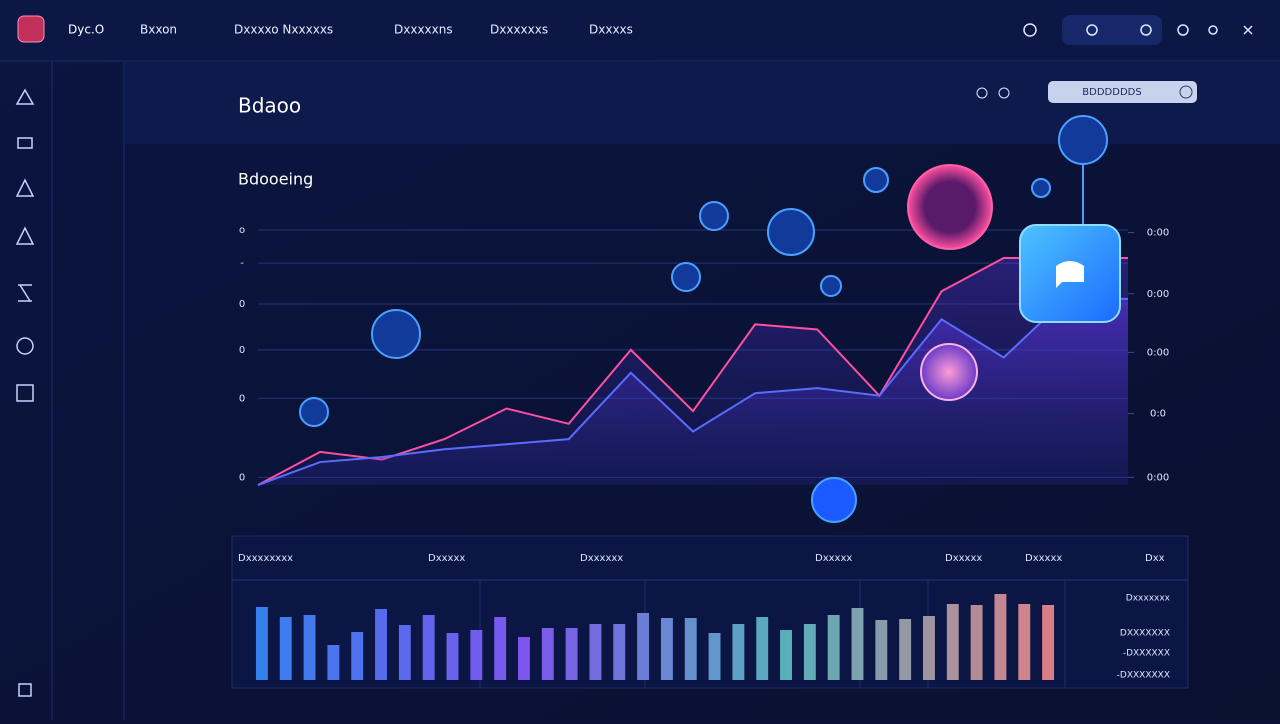 The image size is (1280, 724). What do you see at coordinates (1145, 634) in the screenshot?
I see `side-label: DXXXXXXX` at bounding box center [1145, 634].